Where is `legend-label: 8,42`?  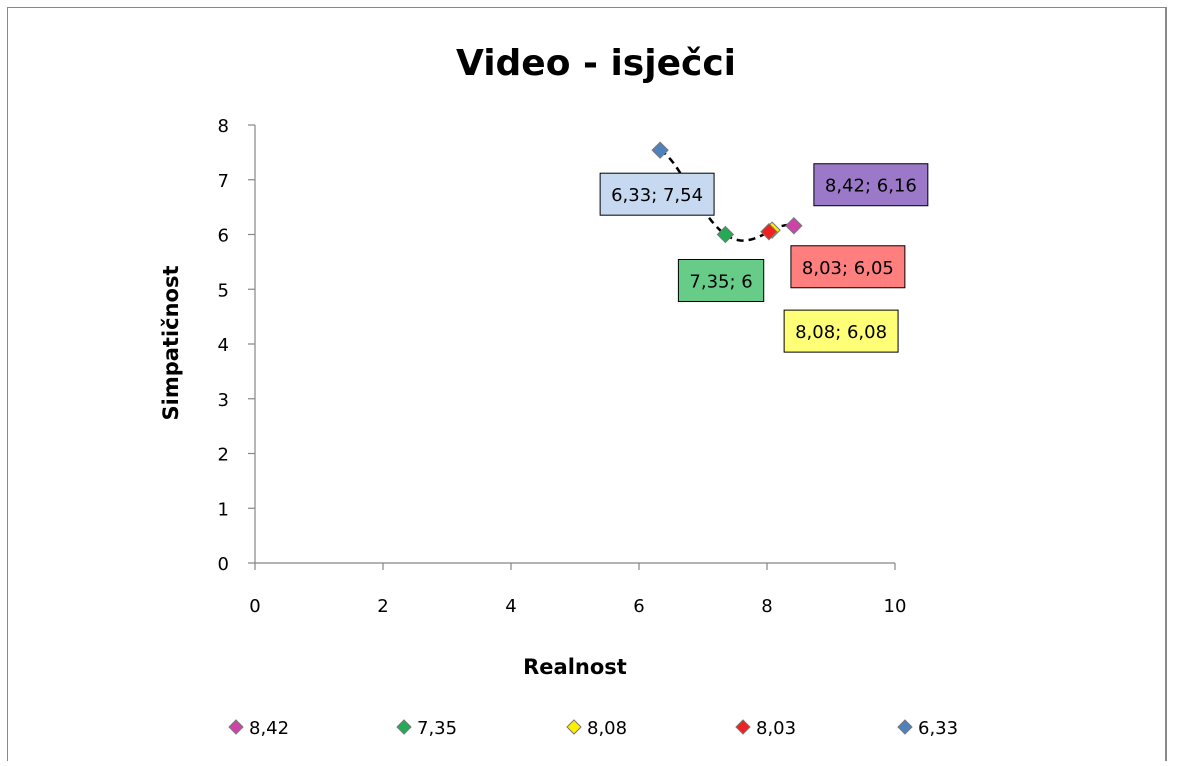 legend-label: 8,42 is located at coordinates (269, 728).